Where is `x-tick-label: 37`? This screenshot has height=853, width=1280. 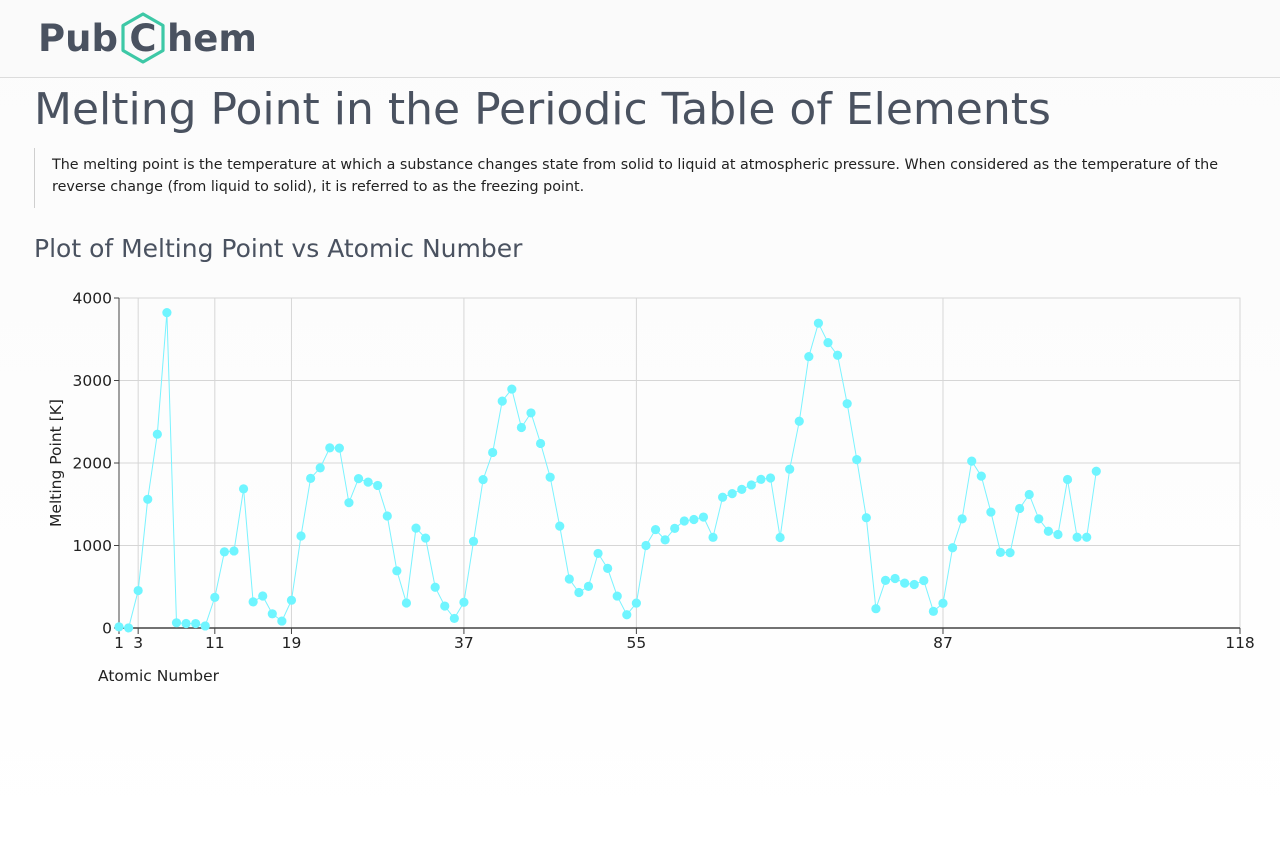
x-tick-label: 37 is located at coordinates (464, 643).